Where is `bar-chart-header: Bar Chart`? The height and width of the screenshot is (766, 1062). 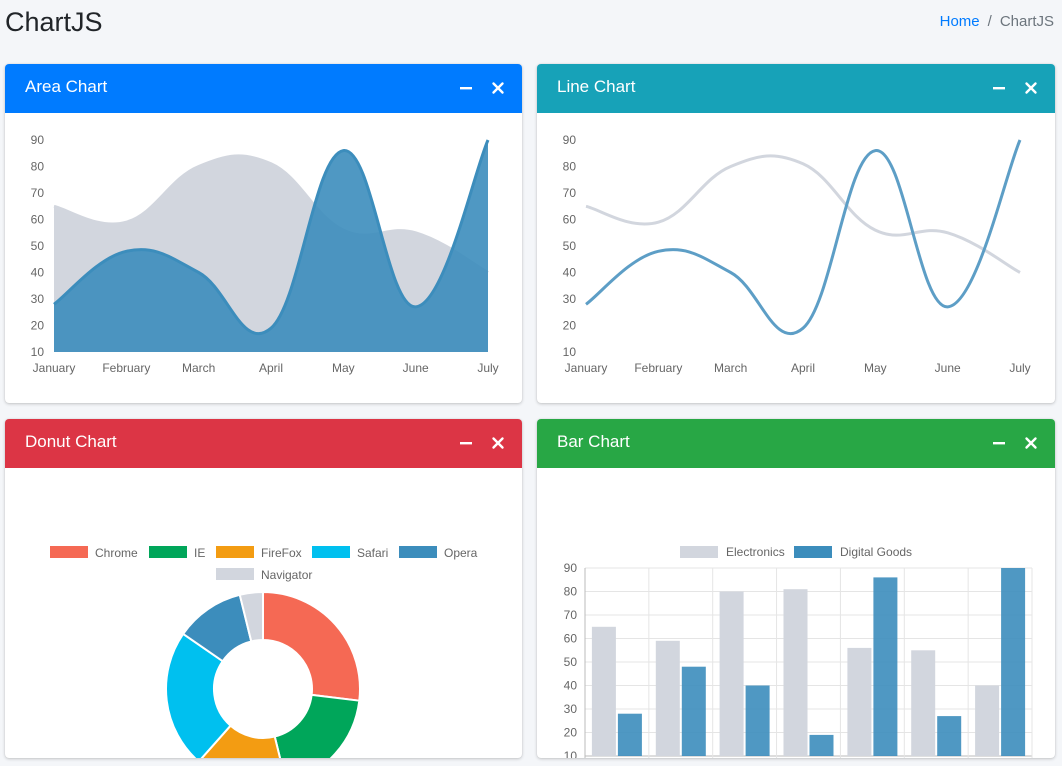
bar-chart-header: Bar Chart is located at coordinates (796, 443).